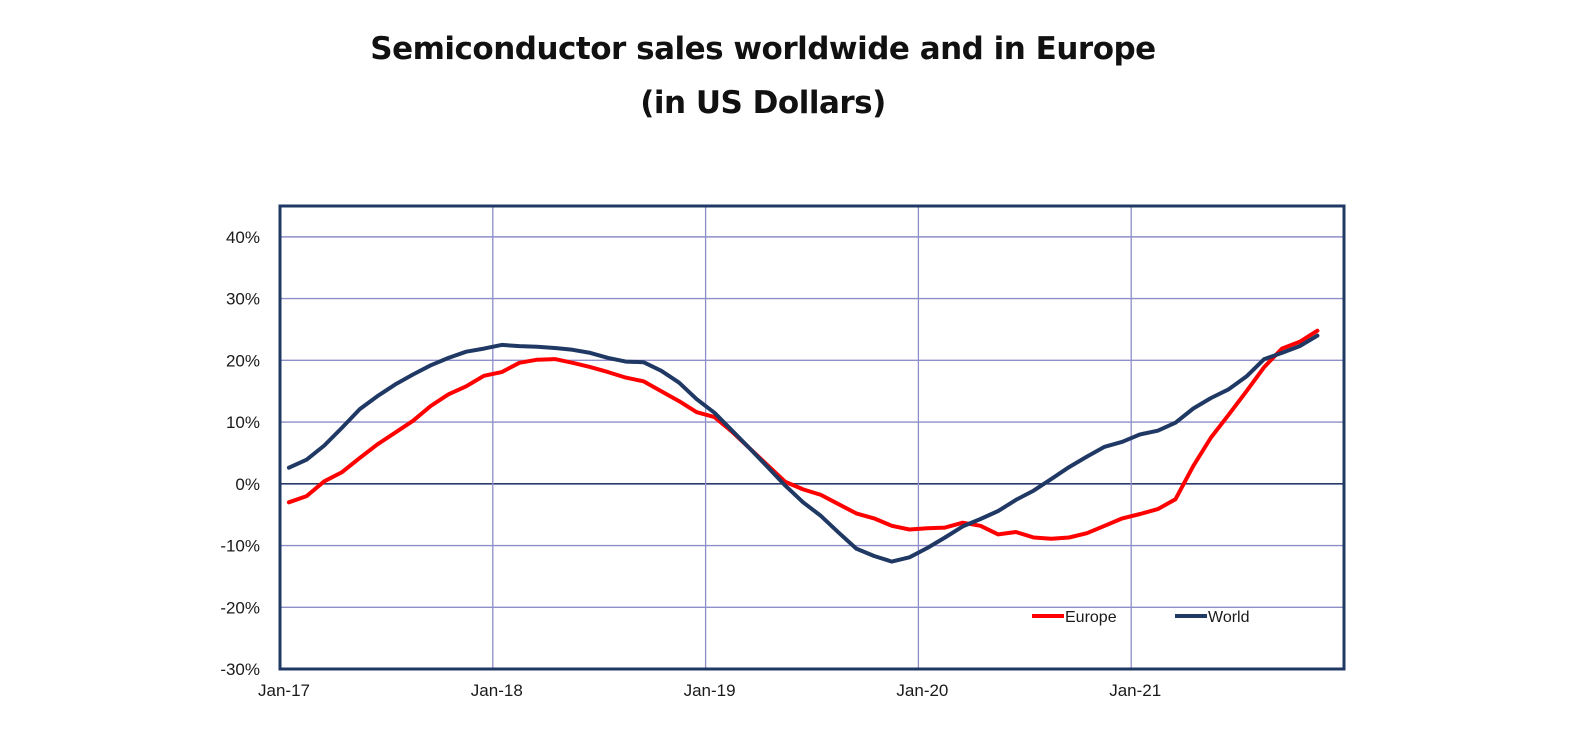 The height and width of the screenshot is (747, 1583). What do you see at coordinates (243, 422) in the screenshot?
I see `y-tick-label: 10%` at bounding box center [243, 422].